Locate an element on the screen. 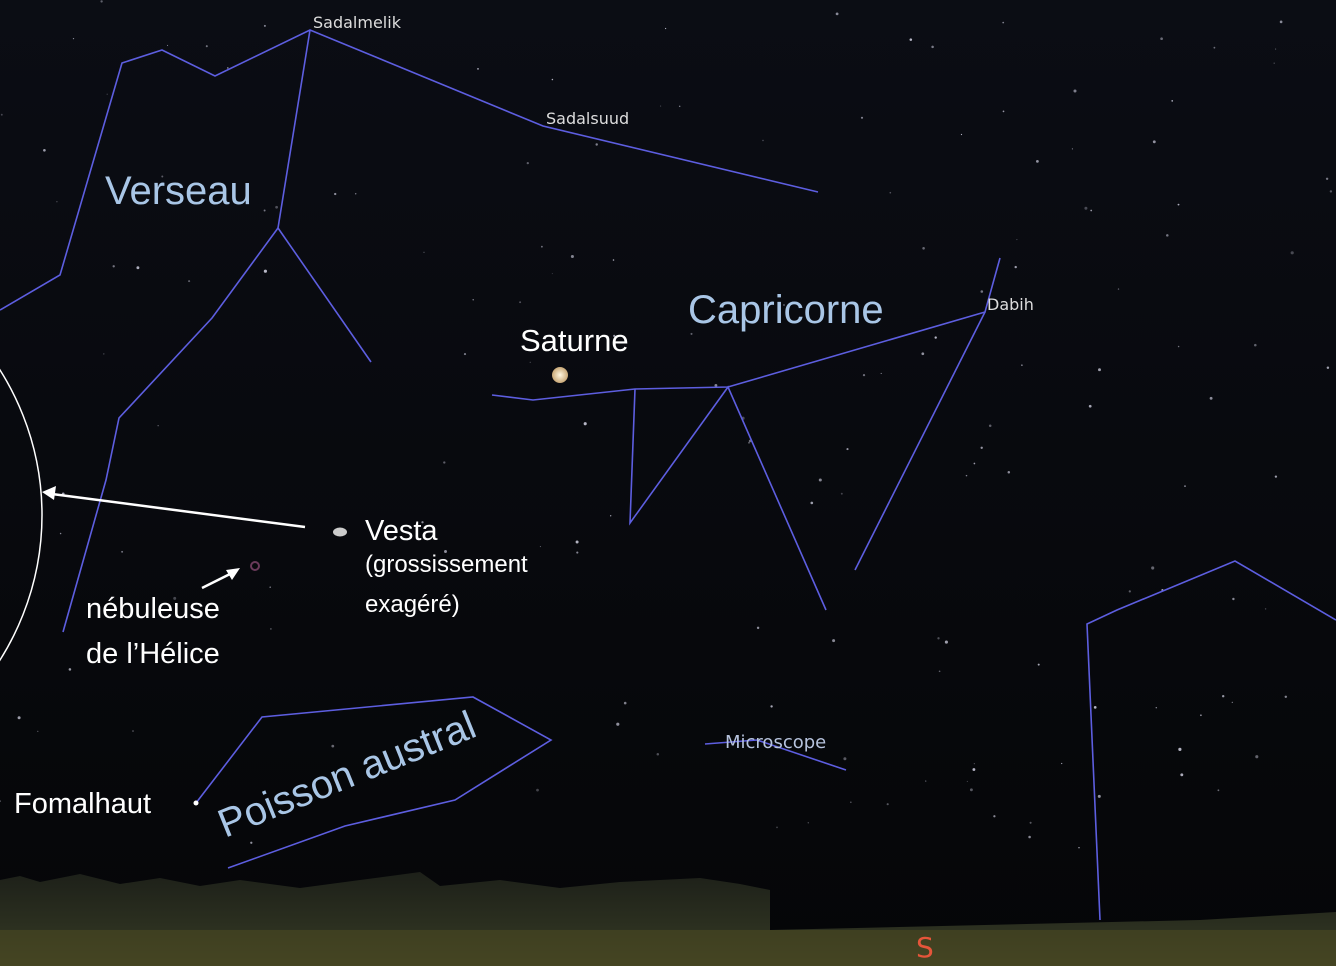 The image size is (1336, 966). vesta is located at coordinates (340, 532).